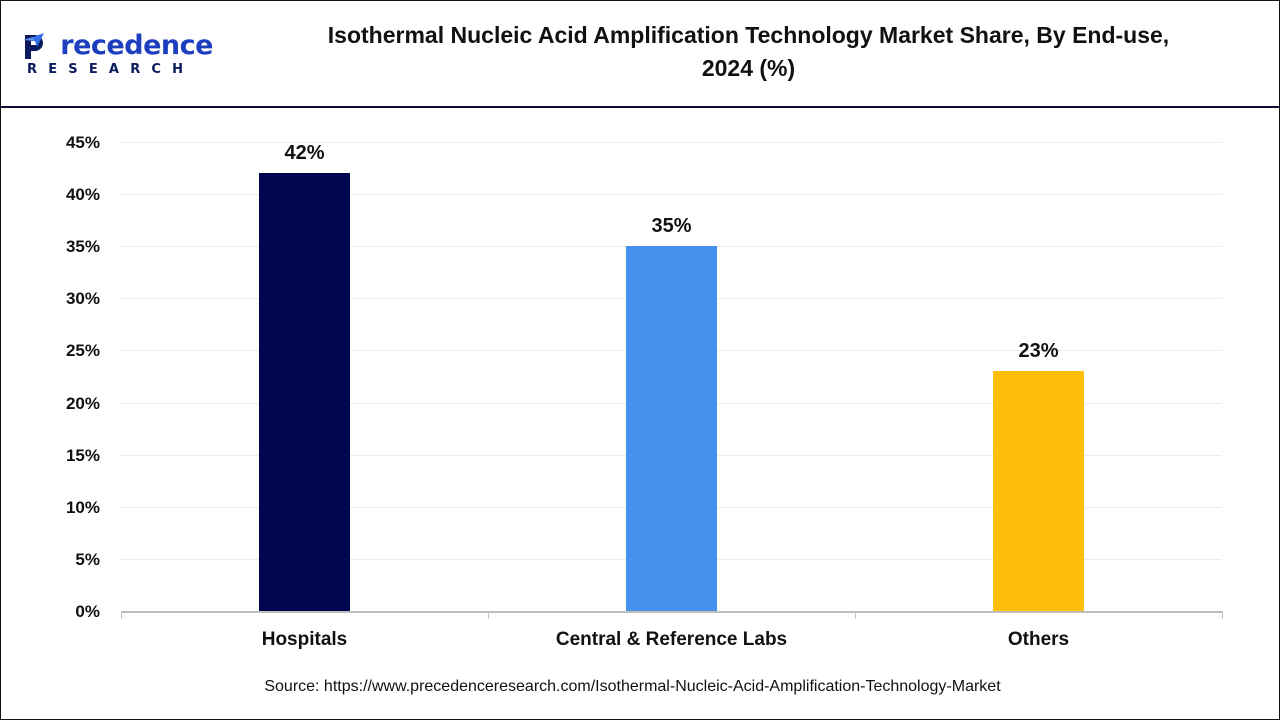 The image size is (1280, 720). Describe the element at coordinates (304, 392) in the screenshot. I see `bar-hospitals` at that location.